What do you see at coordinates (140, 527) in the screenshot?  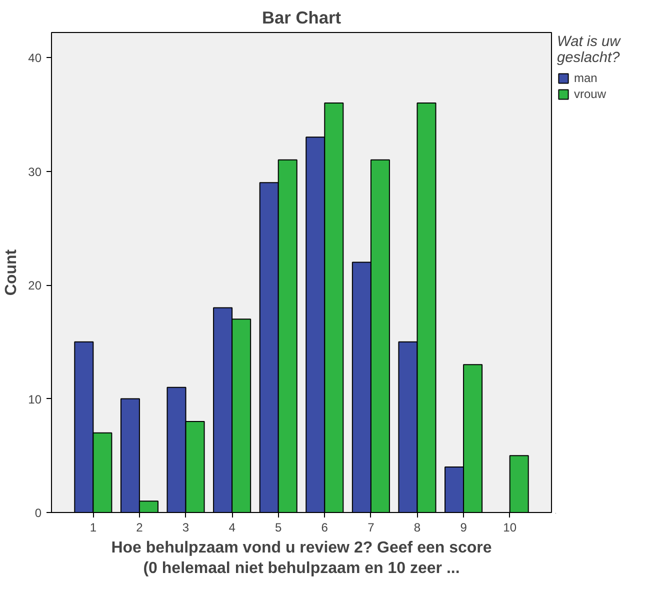 I see `x-tick-label: 2` at bounding box center [140, 527].